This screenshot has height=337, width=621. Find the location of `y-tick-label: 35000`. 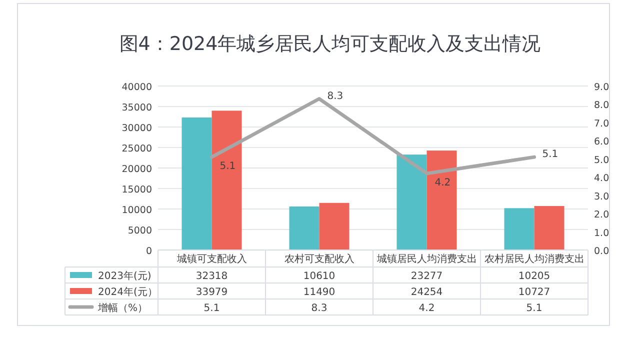

y-tick-label: 35000 is located at coordinates (137, 108).